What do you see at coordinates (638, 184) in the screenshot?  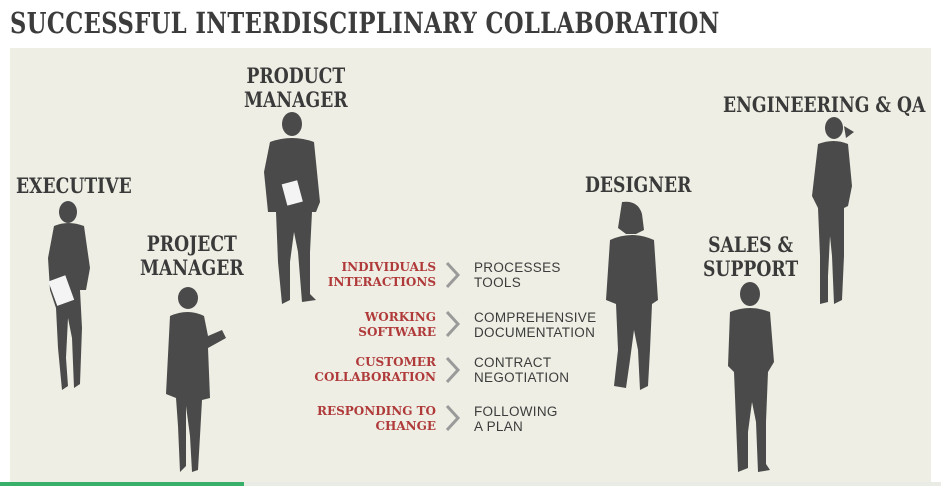 I see `role-label-designer: DESIGNER` at bounding box center [638, 184].